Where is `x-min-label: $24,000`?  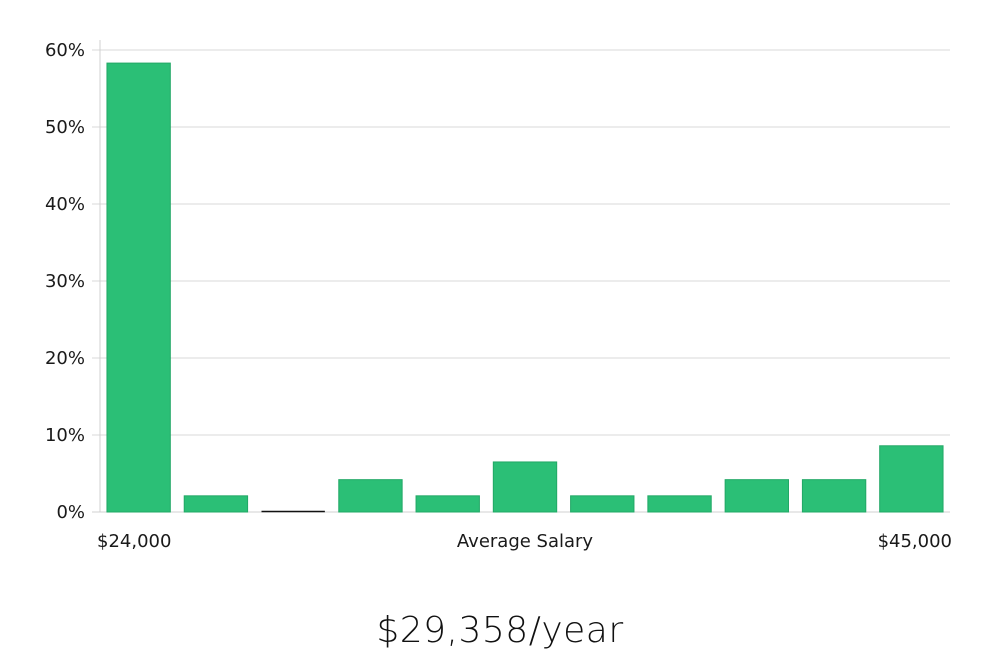
x-min-label: $24,000 is located at coordinates (134, 541).